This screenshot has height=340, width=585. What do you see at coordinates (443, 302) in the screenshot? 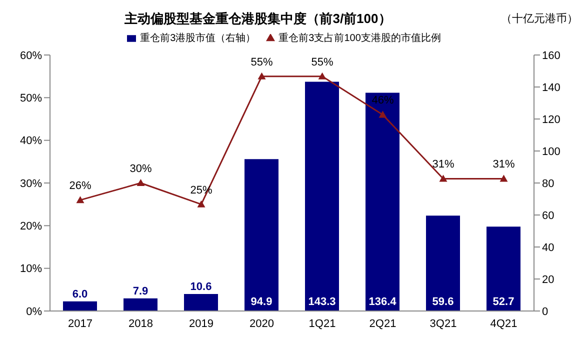
I see `data-label: 59.6` at bounding box center [443, 302].